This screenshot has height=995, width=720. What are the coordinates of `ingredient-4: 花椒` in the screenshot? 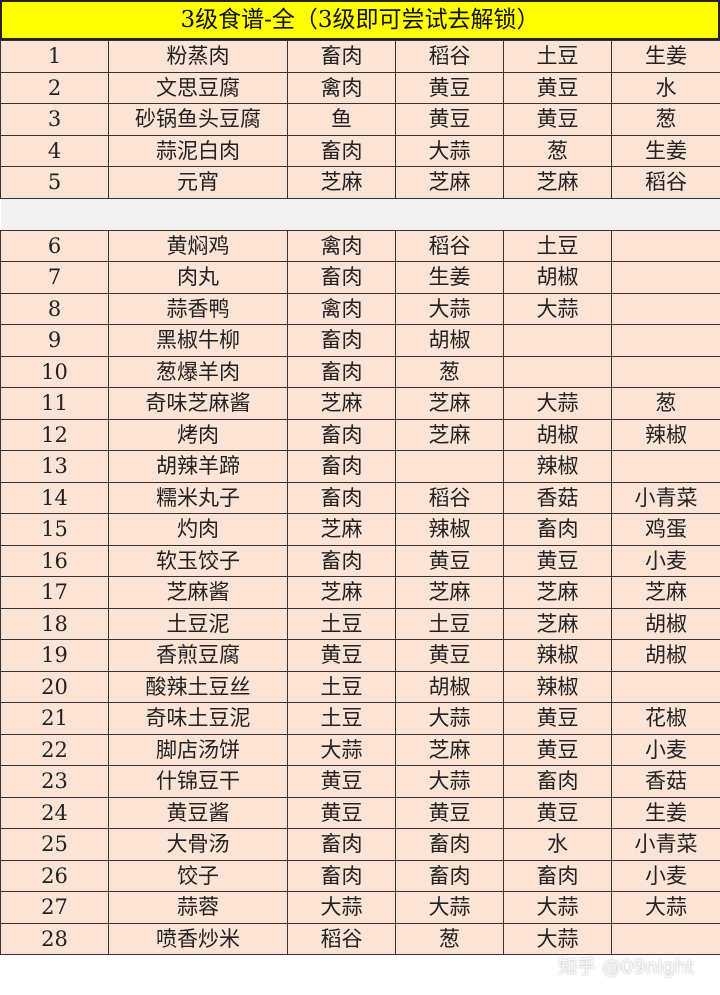 It's located at (665, 718).